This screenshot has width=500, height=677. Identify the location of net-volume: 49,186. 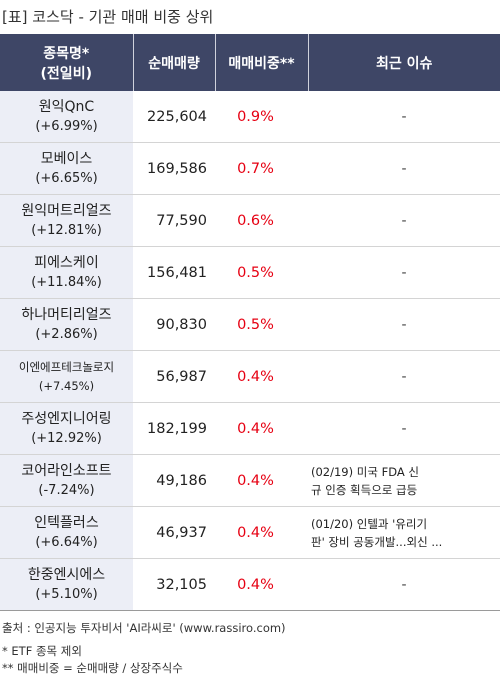
(174, 480).